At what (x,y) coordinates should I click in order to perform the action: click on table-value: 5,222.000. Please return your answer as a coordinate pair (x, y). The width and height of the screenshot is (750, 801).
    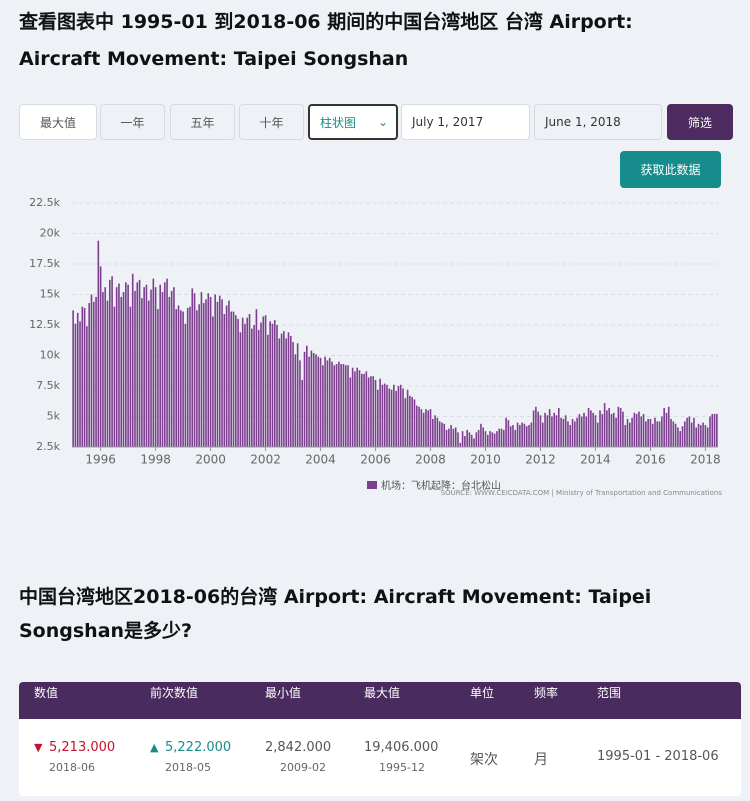
    Looking at the image, I should click on (198, 747).